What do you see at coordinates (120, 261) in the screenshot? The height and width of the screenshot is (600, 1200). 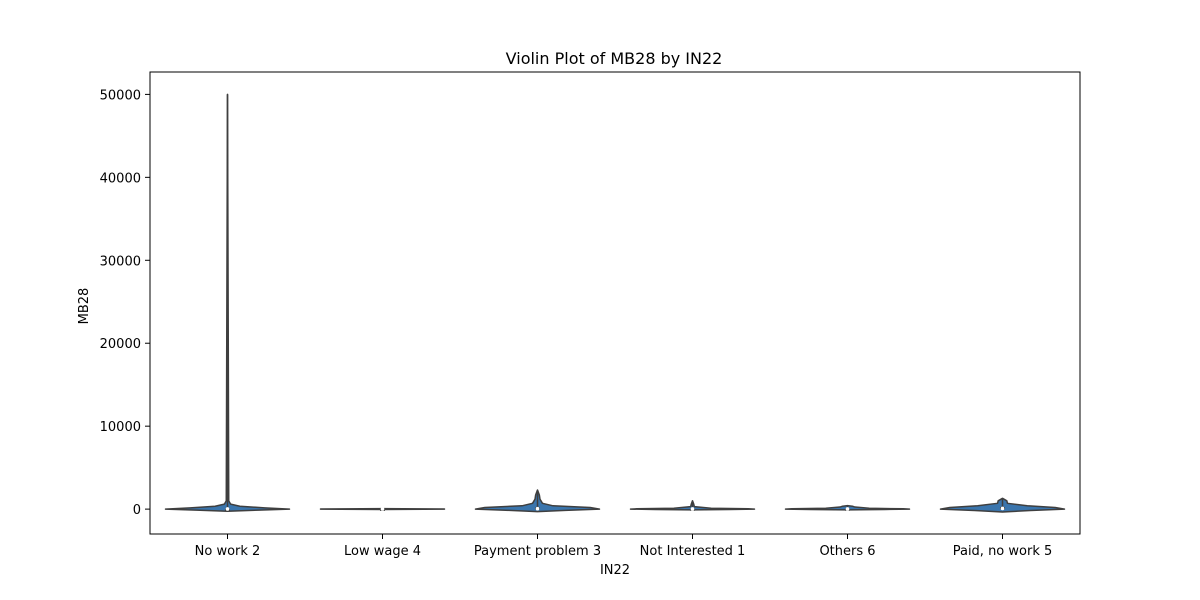 I see `y-tick-label: 30000` at bounding box center [120, 261].